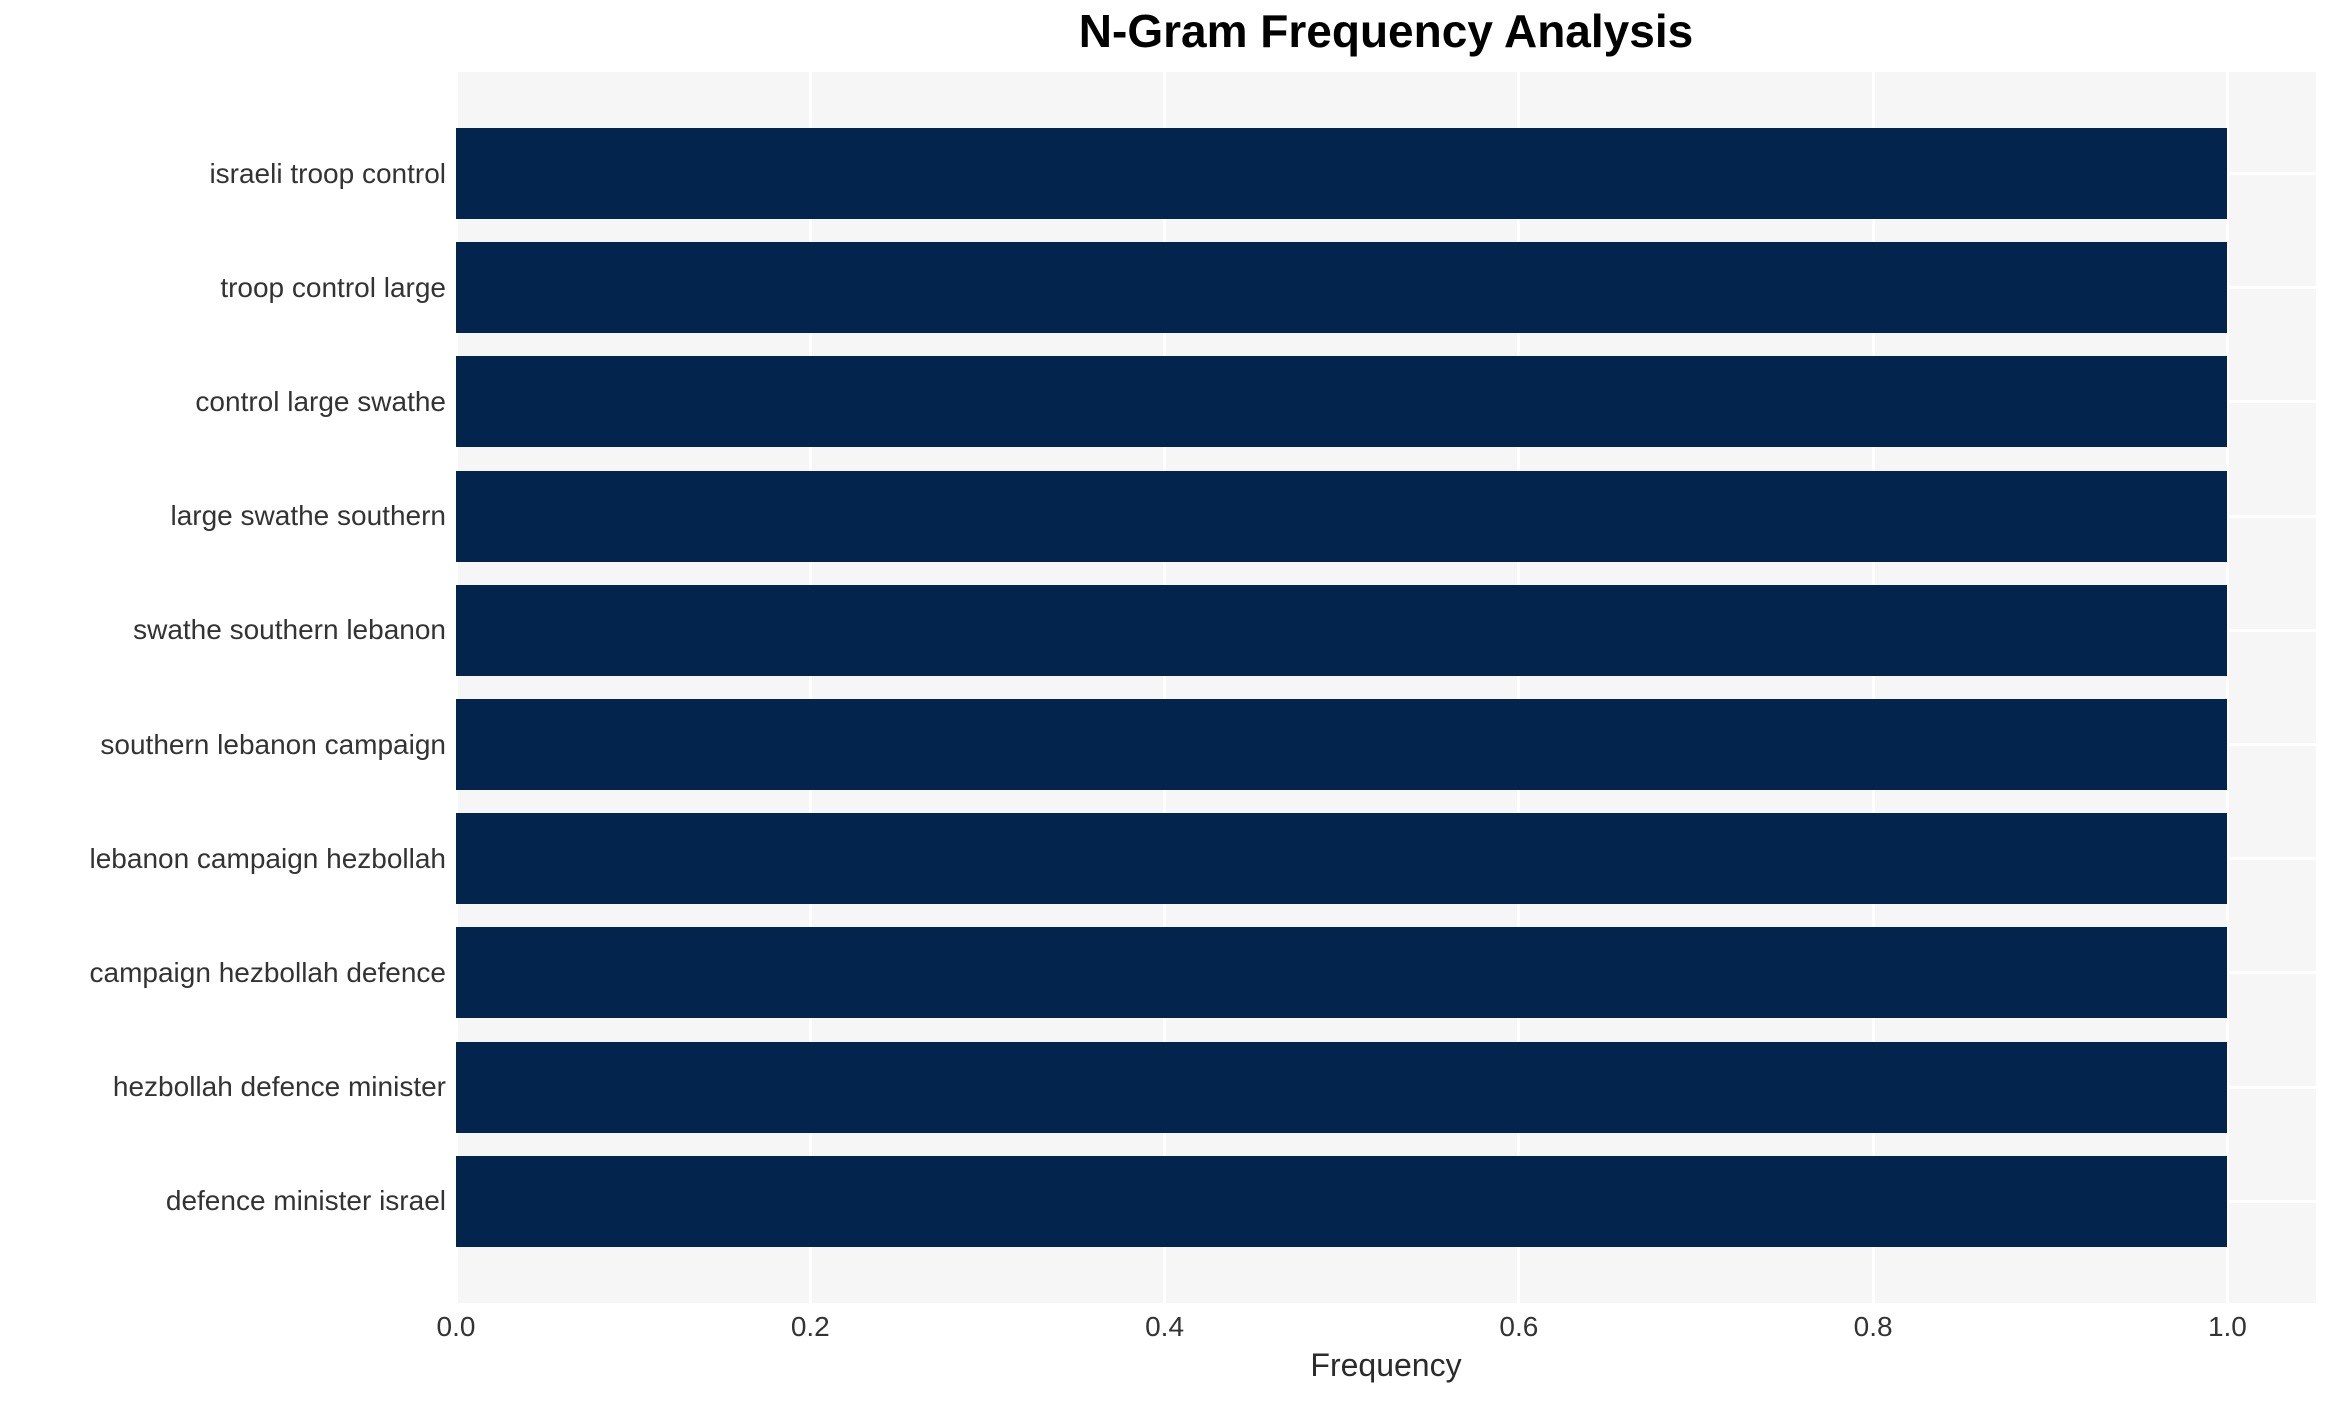 Image resolution: width=2334 pixels, height=1402 pixels. Describe the element at coordinates (320, 401) in the screenshot. I see `y-tick-label: control large swathe` at that location.